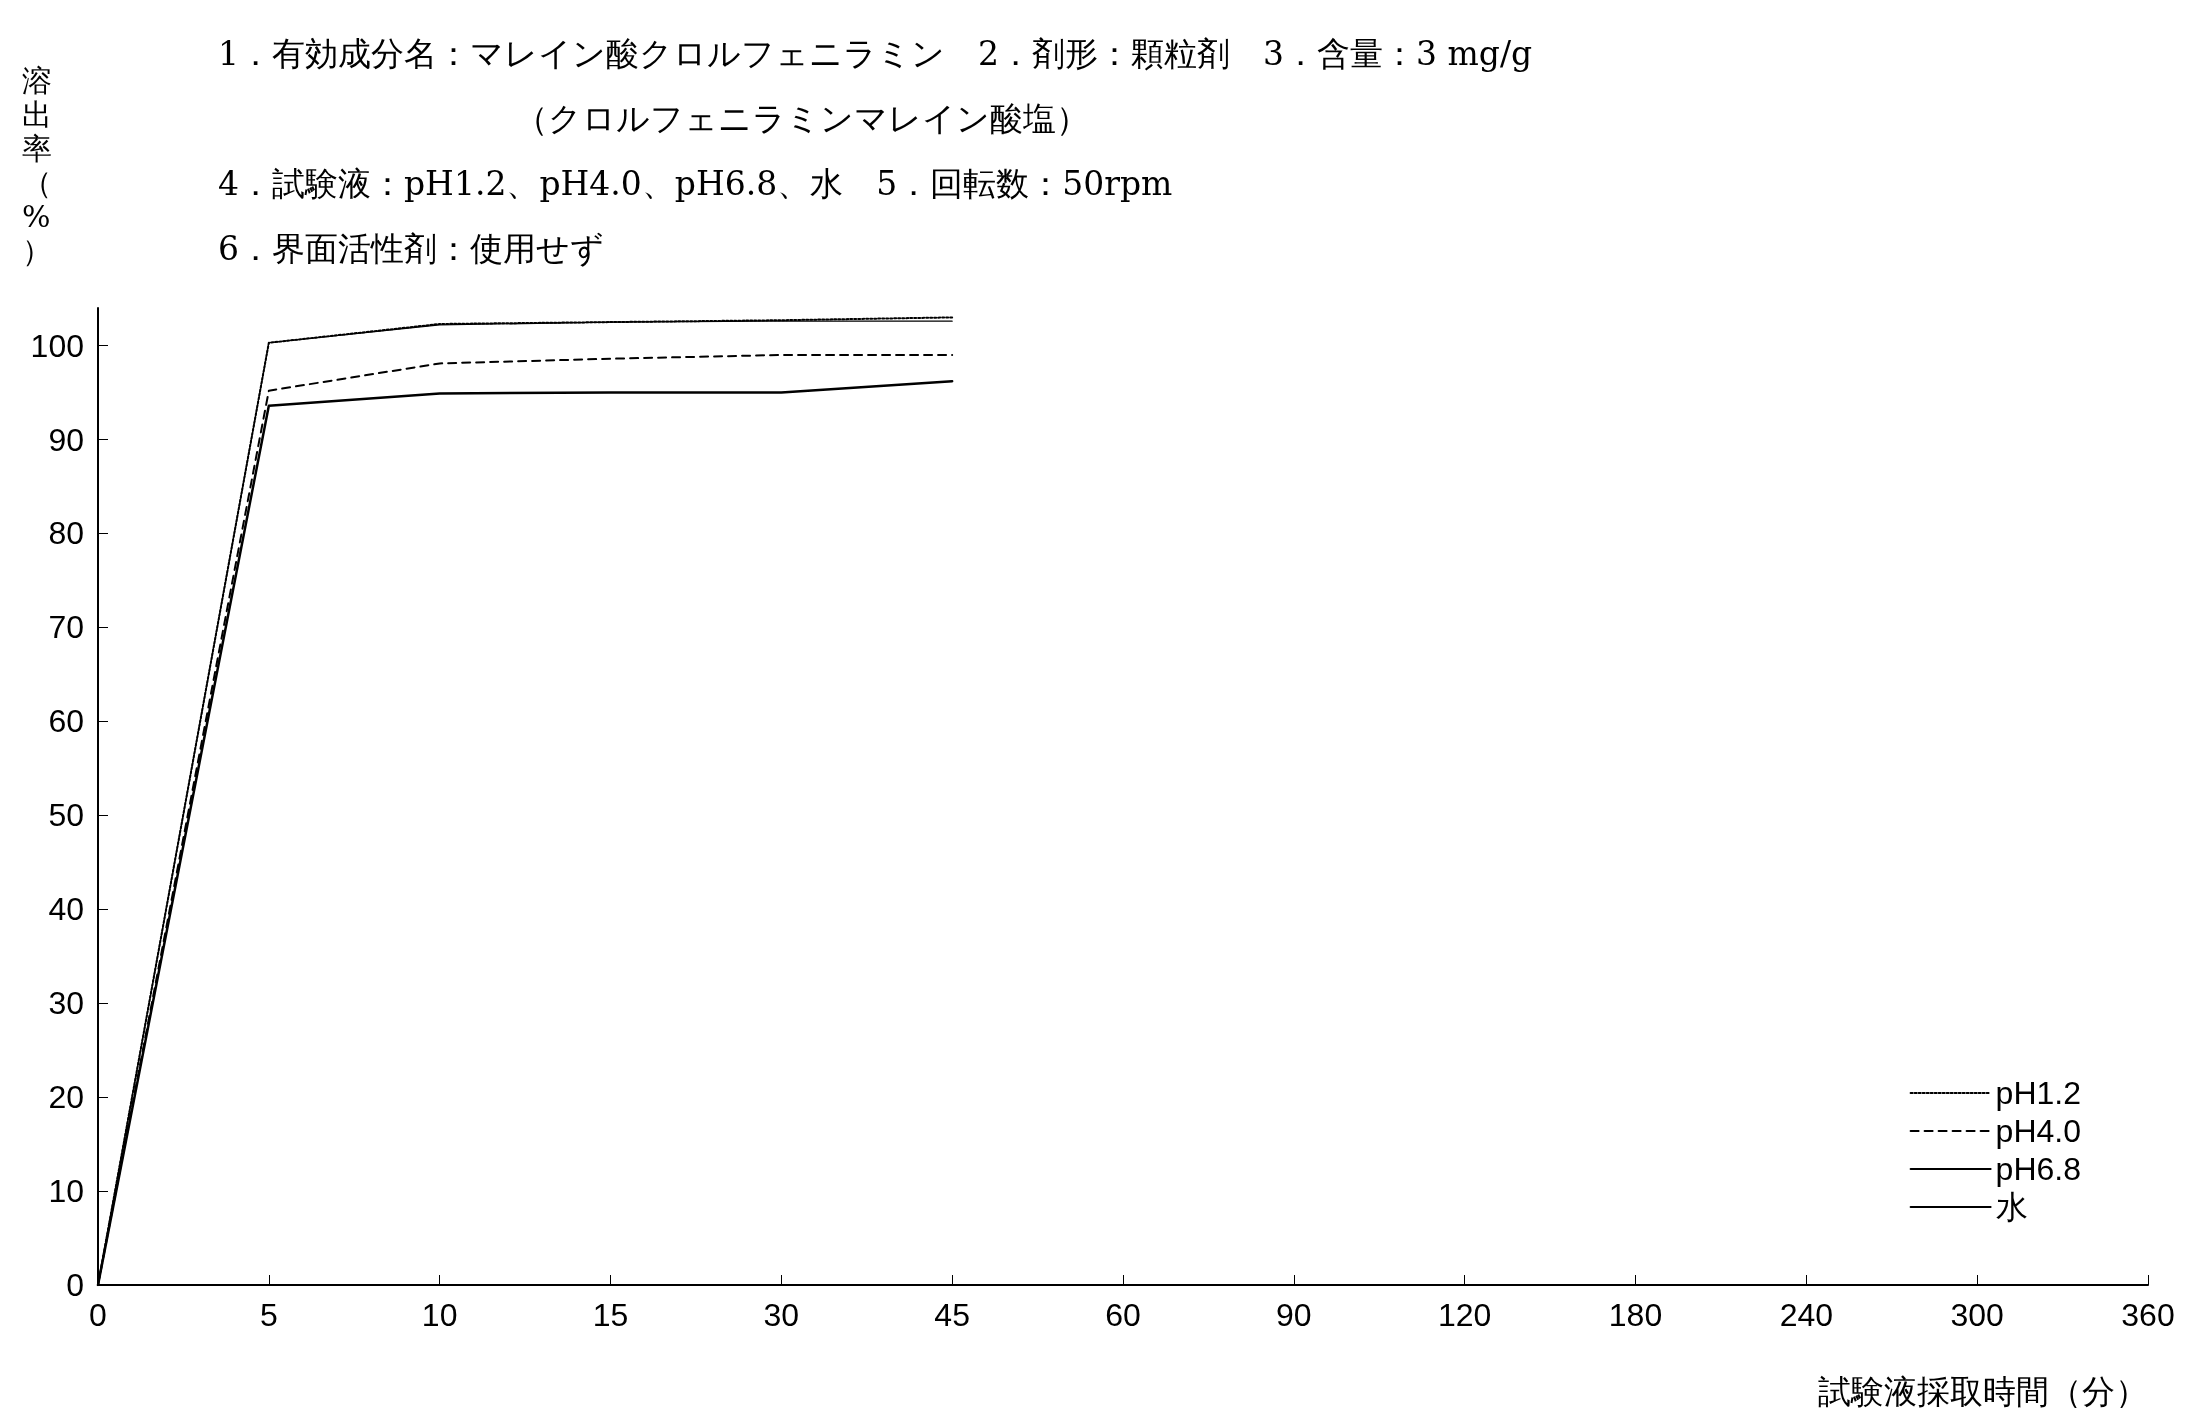  What do you see at coordinates (268, 1315) in the screenshot?
I see `x-tick-label: 5` at bounding box center [268, 1315].